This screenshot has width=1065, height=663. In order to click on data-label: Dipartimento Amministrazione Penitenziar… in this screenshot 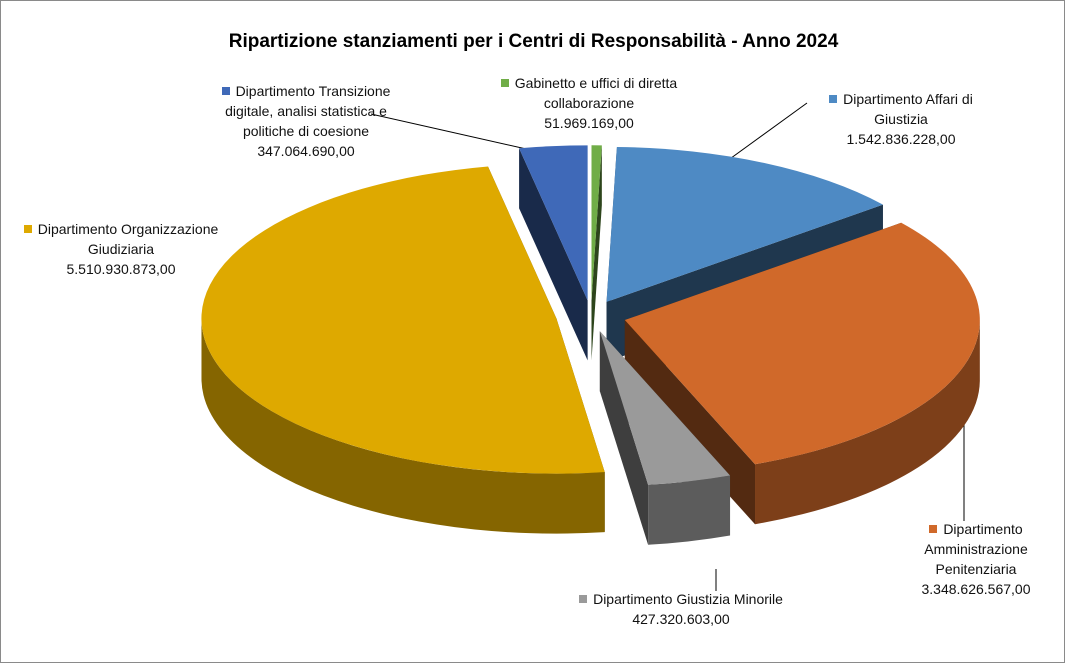, I will do `click(976, 559)`.